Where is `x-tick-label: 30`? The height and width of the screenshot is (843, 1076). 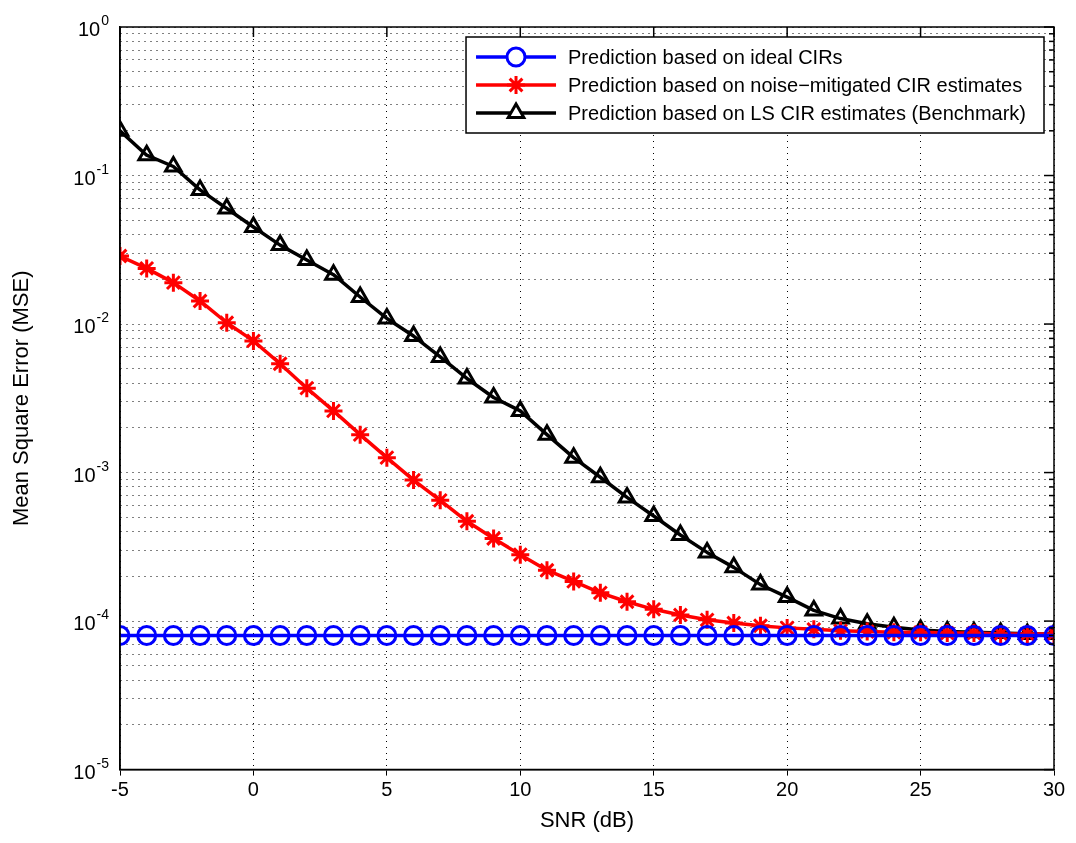 x-tick-label: 30 is located at coordinates (1054, 789).